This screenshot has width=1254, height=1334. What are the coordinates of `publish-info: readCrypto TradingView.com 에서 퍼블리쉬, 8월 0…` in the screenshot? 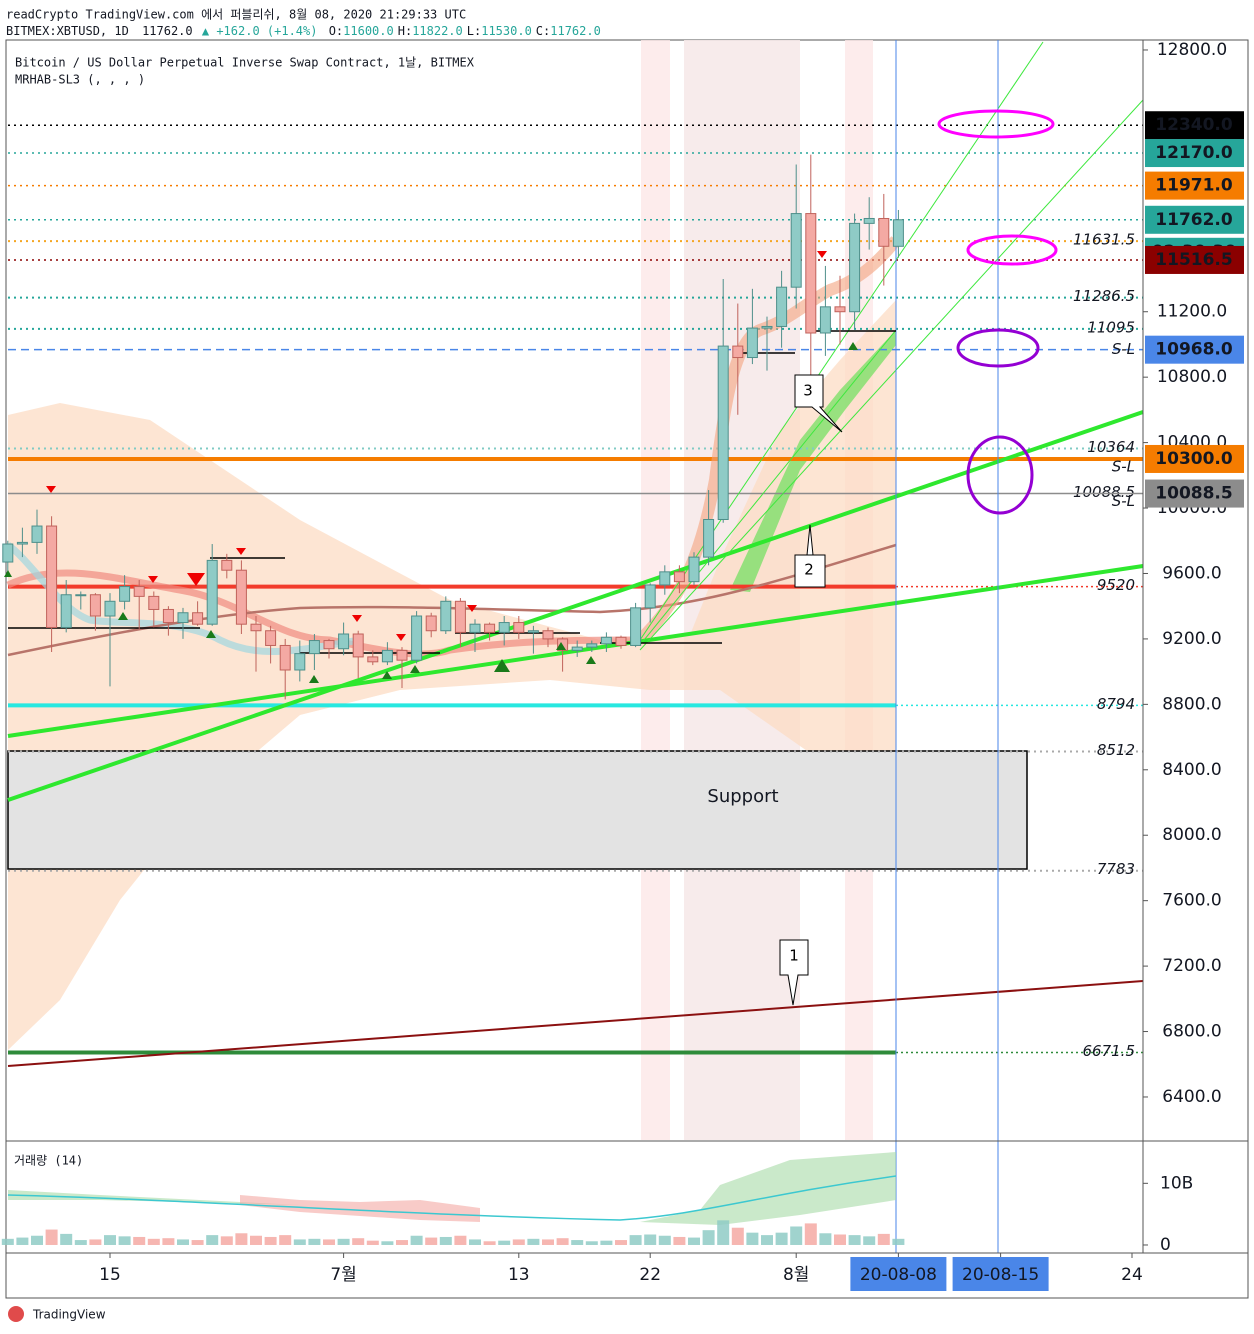 It's located at (236, 15).